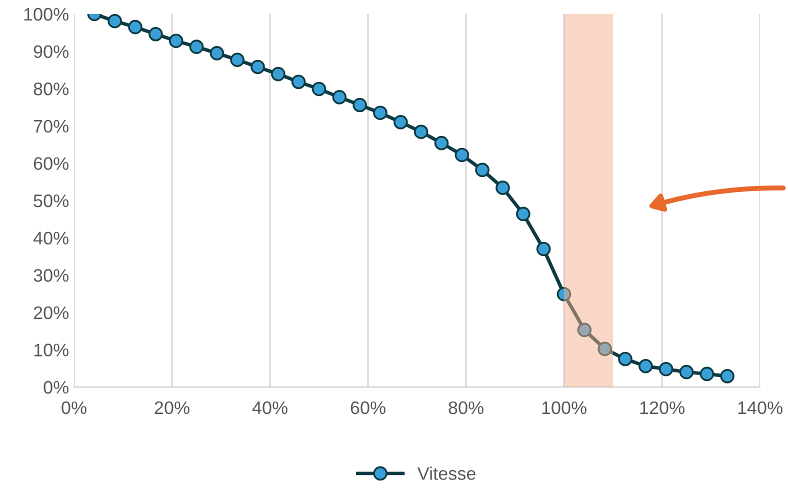 The height and width of the screenshot is (491, 788). What do you see at coordinates (760, 407) in the screenshot?
I see `x-tick-label: 140%` at bounding box center [760, 407].